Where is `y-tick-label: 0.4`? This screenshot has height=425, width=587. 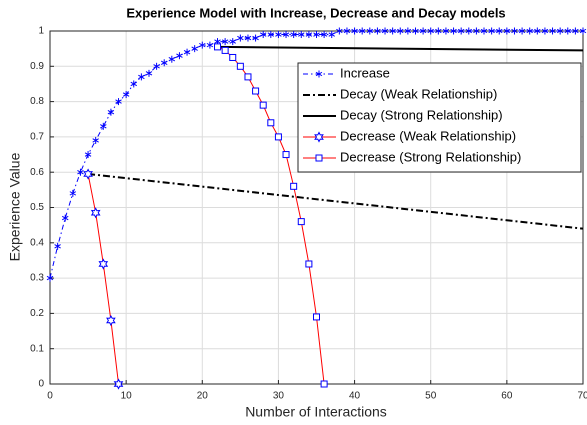 y-tick-label: 0.4 is located at coordinates (37, 242).